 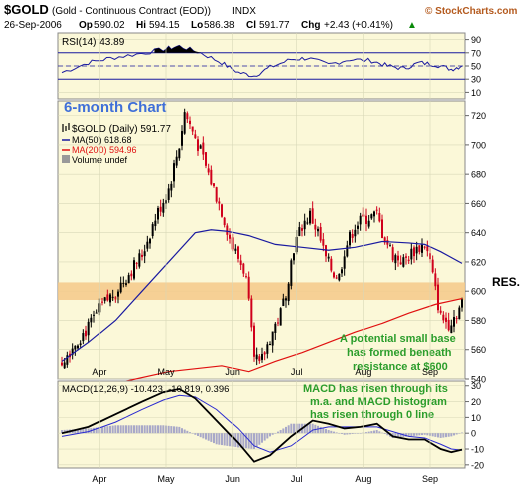 What do you see at coordinates (476, 40) in the screenshot?
I see `rsi-tick-label: 90` at bounding box center [476, 40].